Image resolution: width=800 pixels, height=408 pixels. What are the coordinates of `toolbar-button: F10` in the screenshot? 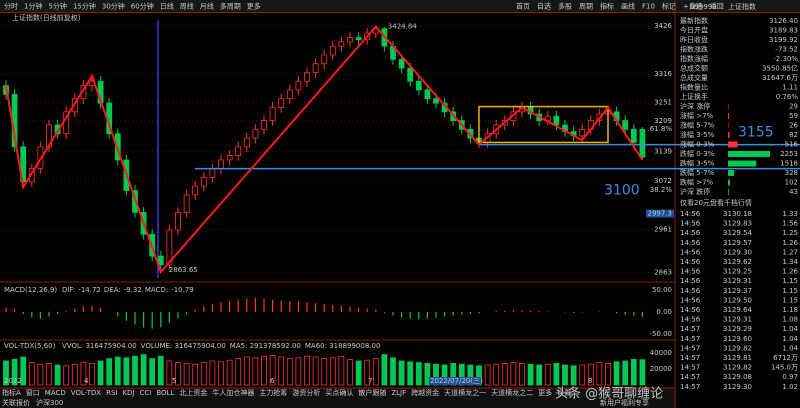 It's located at (648, 7).